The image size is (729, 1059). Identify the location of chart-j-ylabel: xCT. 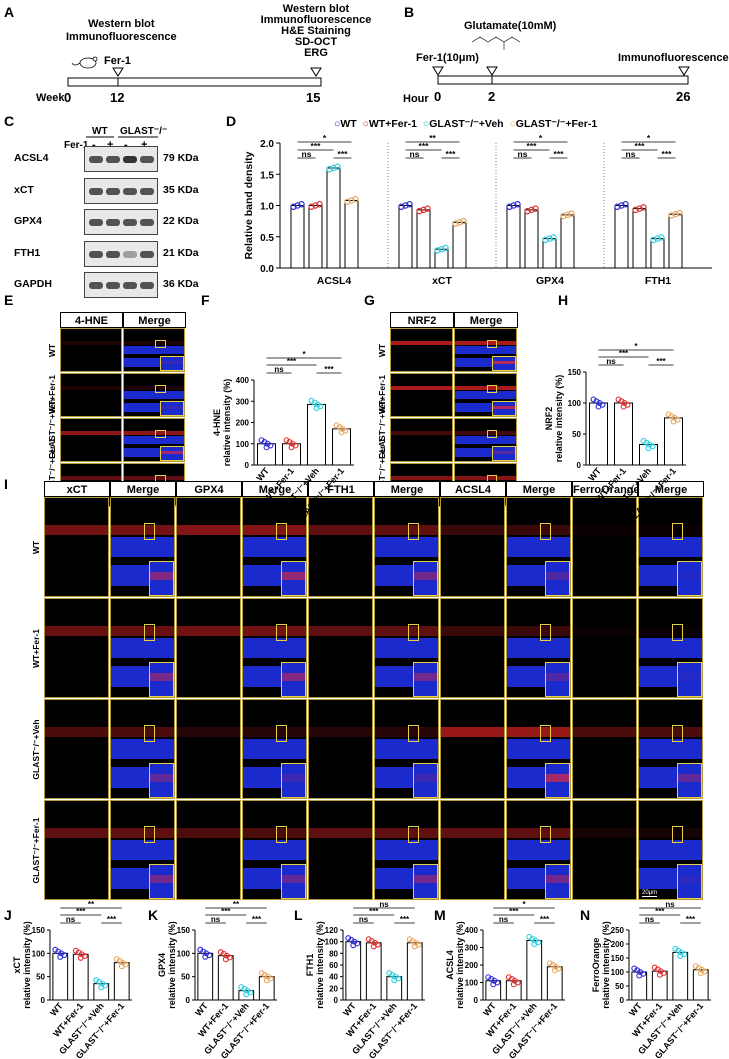
(17, 965).